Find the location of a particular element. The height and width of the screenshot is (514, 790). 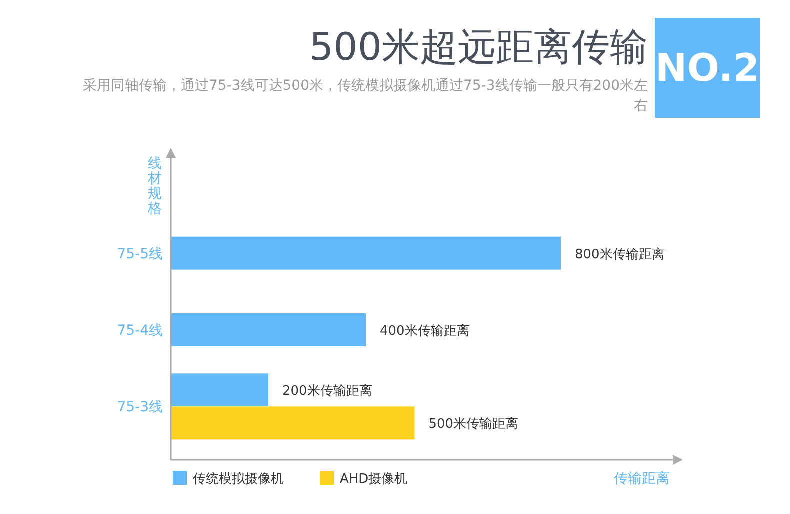

y-tick-label: 75-5线 is located at coordinates (140, 254).